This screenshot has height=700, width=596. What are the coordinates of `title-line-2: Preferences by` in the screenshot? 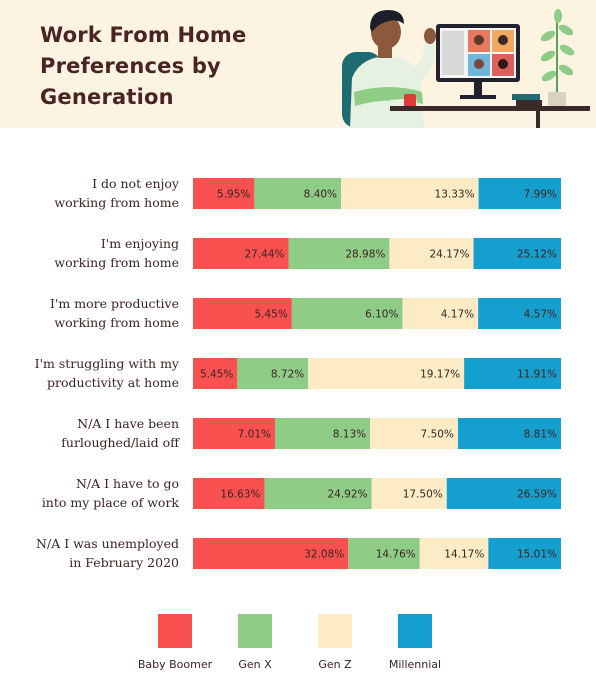 It's located at (130, 66).